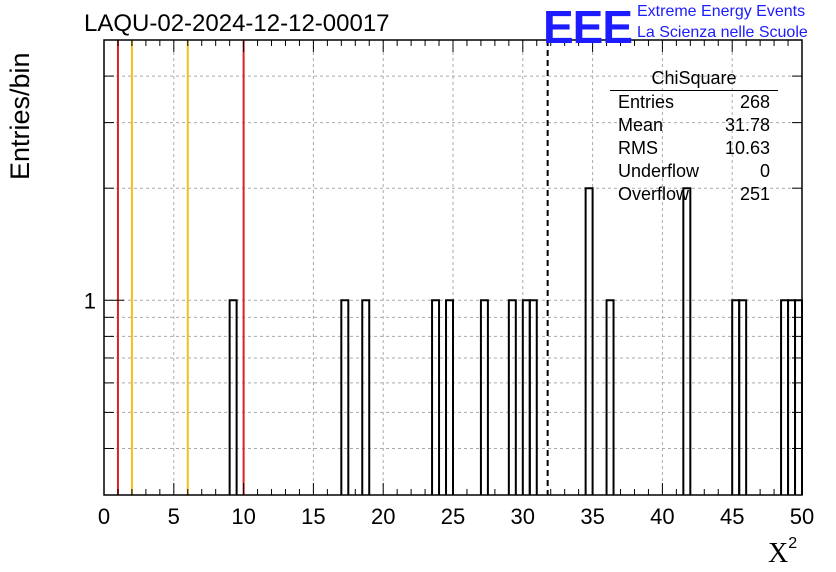 Image resolution: width=836 pixels, height=572 pixels. What do you see at coordinates (20, 116) in the screenshot?
I see `y-axis-label: Entries/bin` at bounding box center [20, 116].